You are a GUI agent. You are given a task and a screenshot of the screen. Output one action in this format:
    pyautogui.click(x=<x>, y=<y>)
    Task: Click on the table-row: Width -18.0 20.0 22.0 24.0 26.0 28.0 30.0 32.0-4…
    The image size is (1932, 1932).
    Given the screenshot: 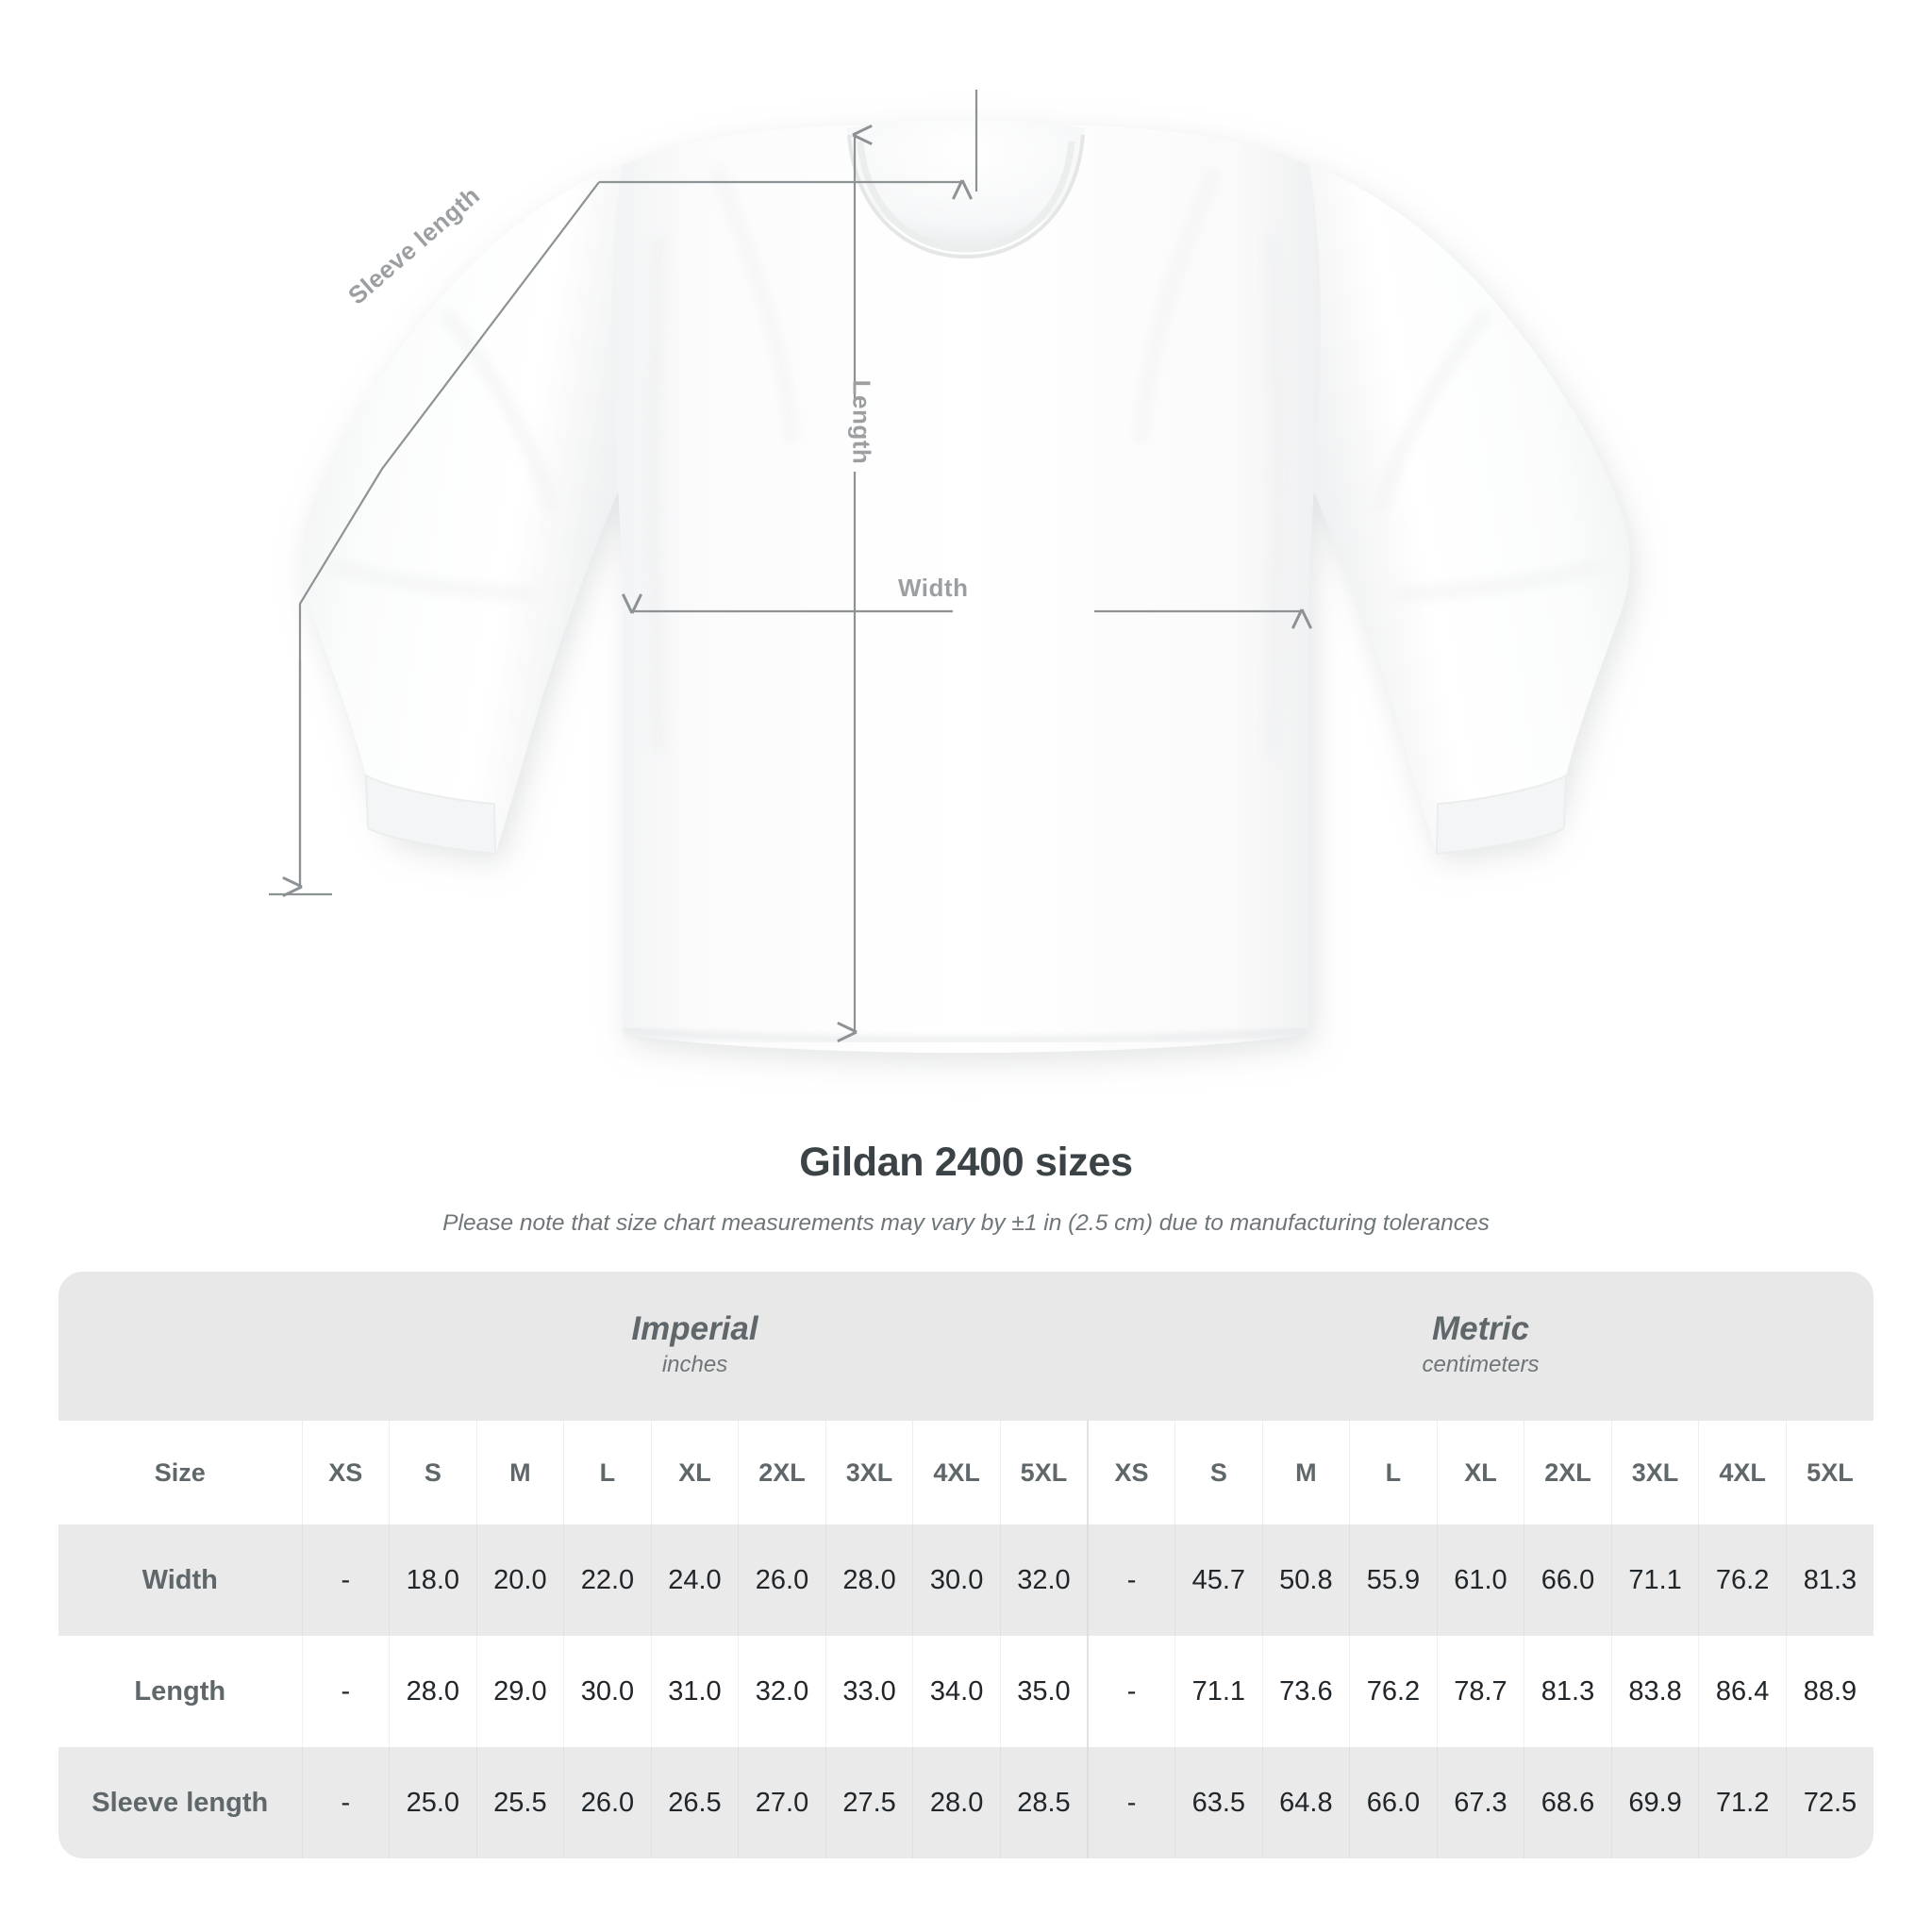 What is the action you would take?
    pyautogui.click(x=966, y=1580)
    